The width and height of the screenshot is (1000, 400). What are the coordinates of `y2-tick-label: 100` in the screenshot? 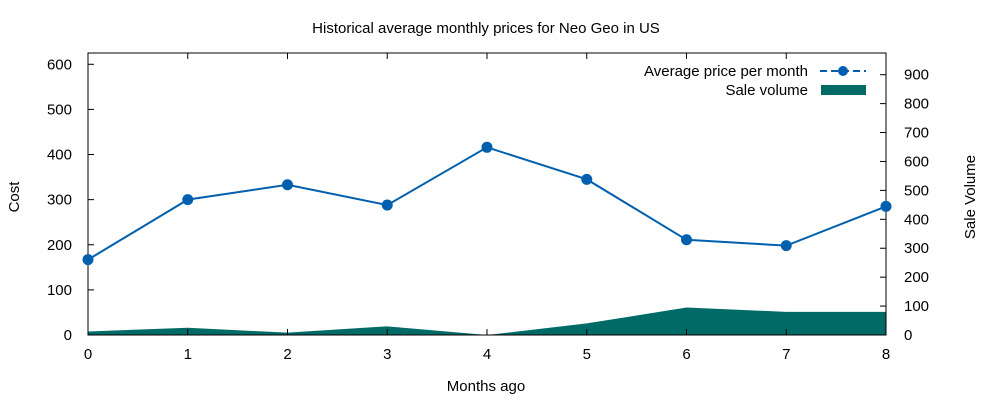 It's located at (916, 306).